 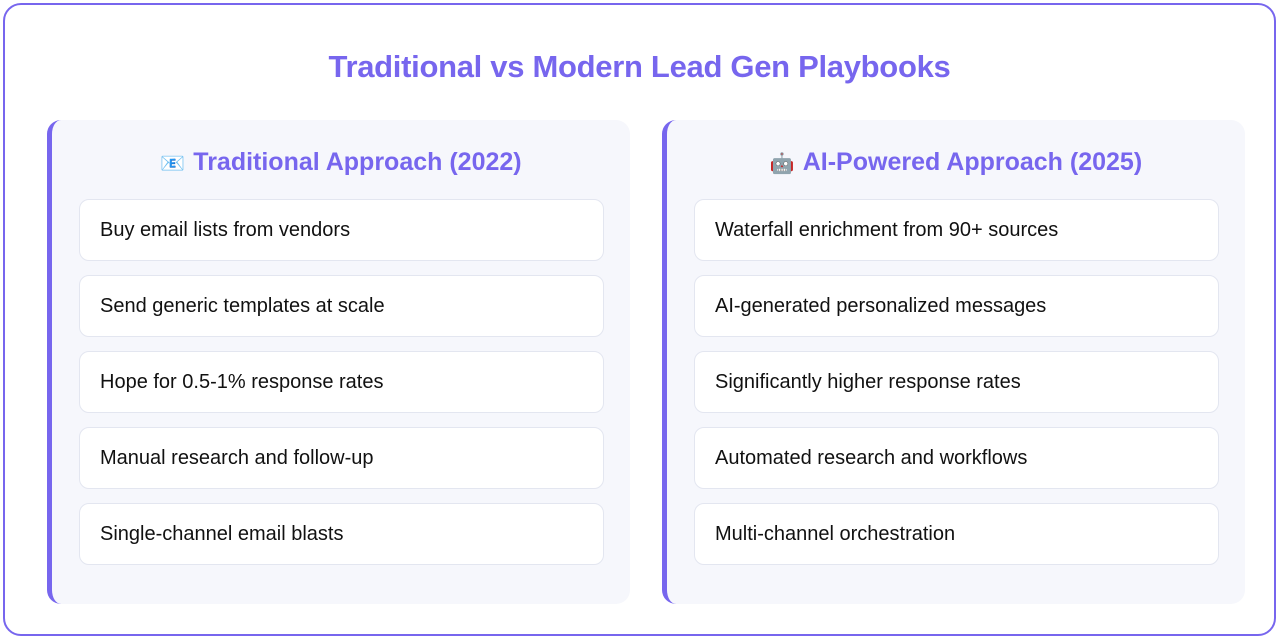 What do you see at coordinates (956, 306) in the screenshot?
I see `list-item: AI-generated personalized messages` at bounding box center [956, 306].